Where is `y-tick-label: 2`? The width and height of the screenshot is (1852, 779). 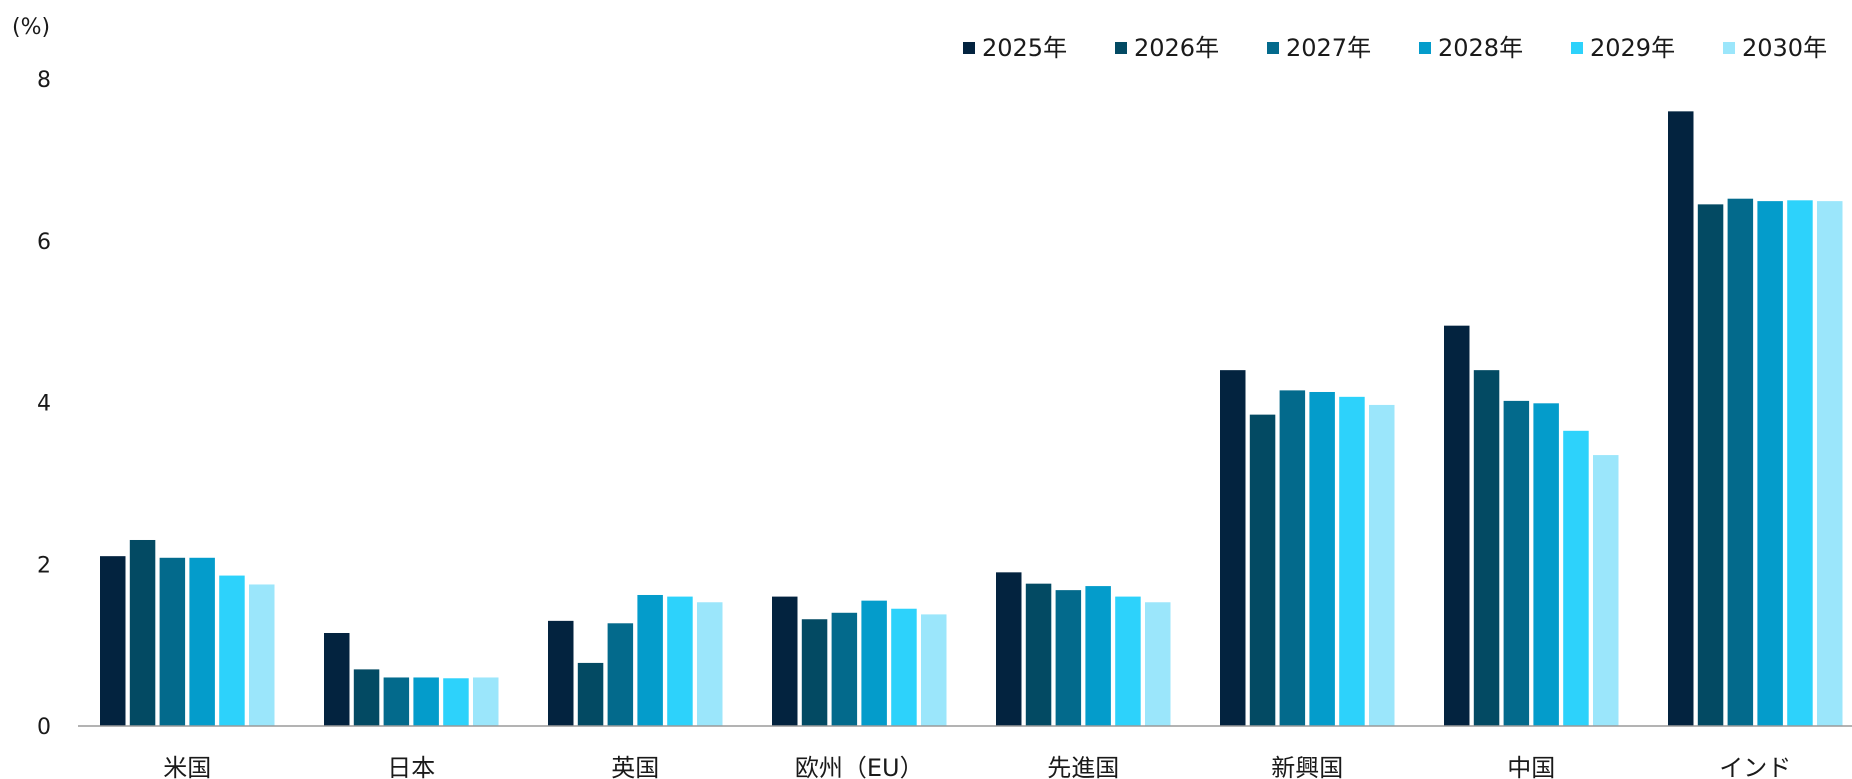 y-tick-label: 2 is located at coordinates (44, 565).